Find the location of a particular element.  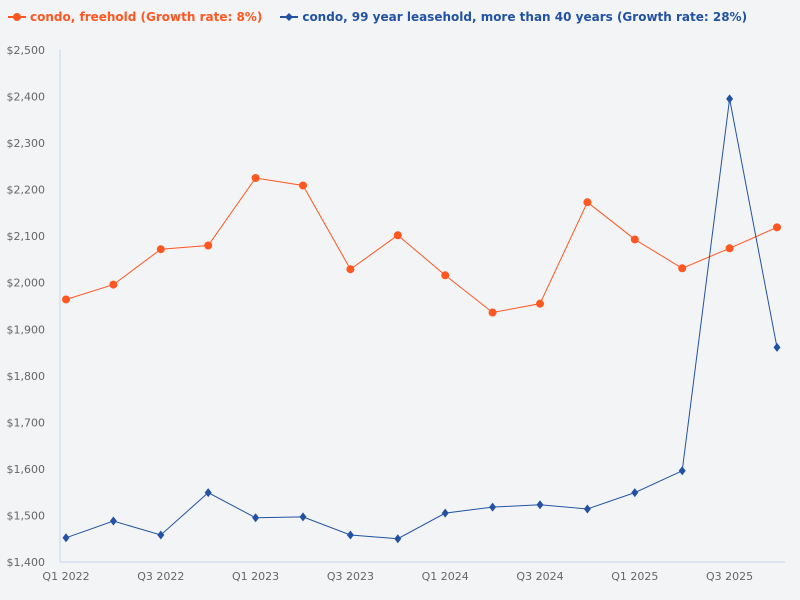

x-tick-label: Q3 2022 is located at coordinates (160, 576).